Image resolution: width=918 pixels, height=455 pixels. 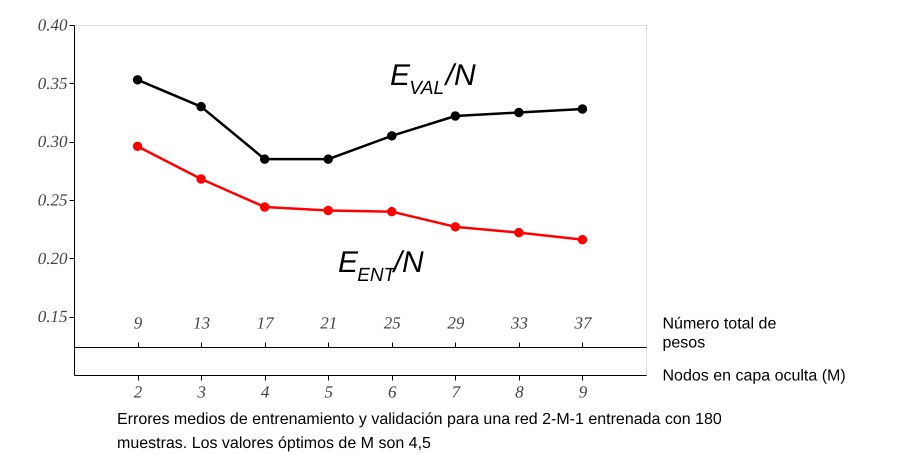 What do you see at coordinates (138, 392) in the screenshot?
I see `x-tick-label: 2` at bounding box center [138, 392].